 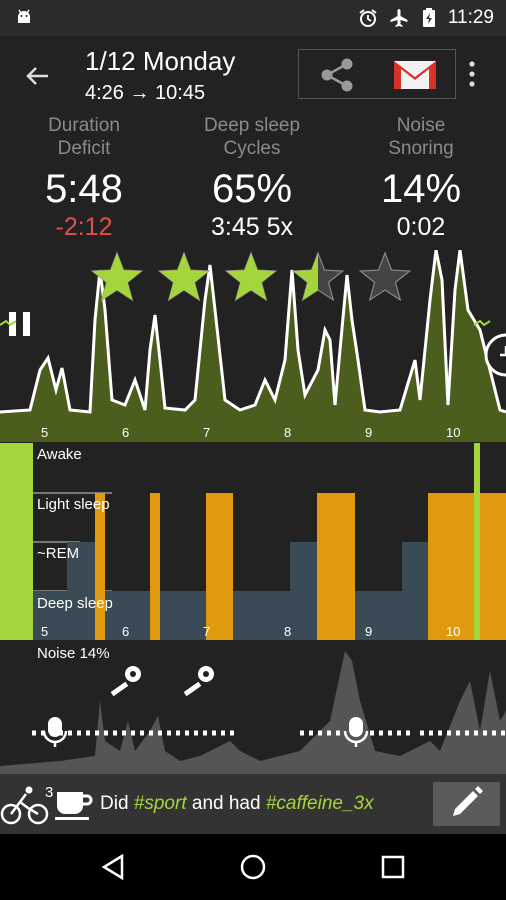 I want to click on nav-home-button, so click(x=253, y=867).